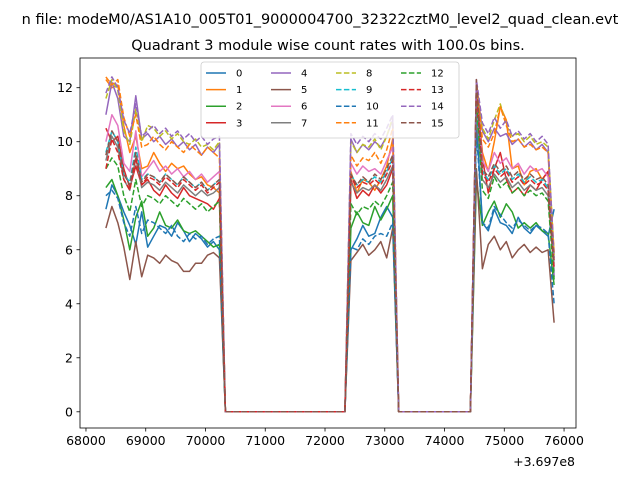 The image size is (640, 480). What do you see at coordinates (304, 74) in the screenshot?
I see `legend-label-4: 4` at bounding box center [304, 74].